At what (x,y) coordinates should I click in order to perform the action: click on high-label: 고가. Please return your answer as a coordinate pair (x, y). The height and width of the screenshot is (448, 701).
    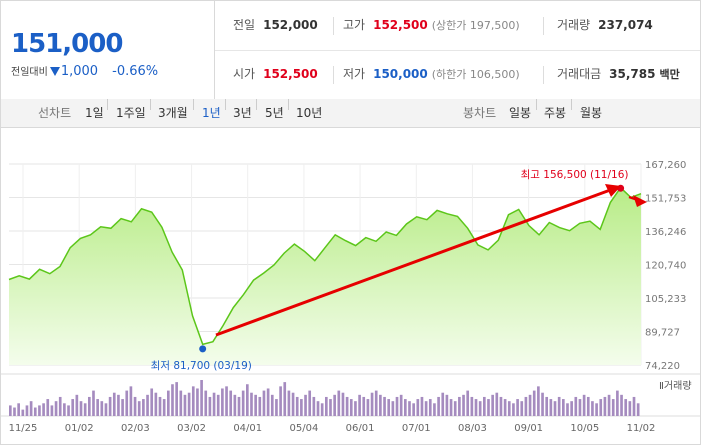
    Looking at the image, I should click on (354, 25).